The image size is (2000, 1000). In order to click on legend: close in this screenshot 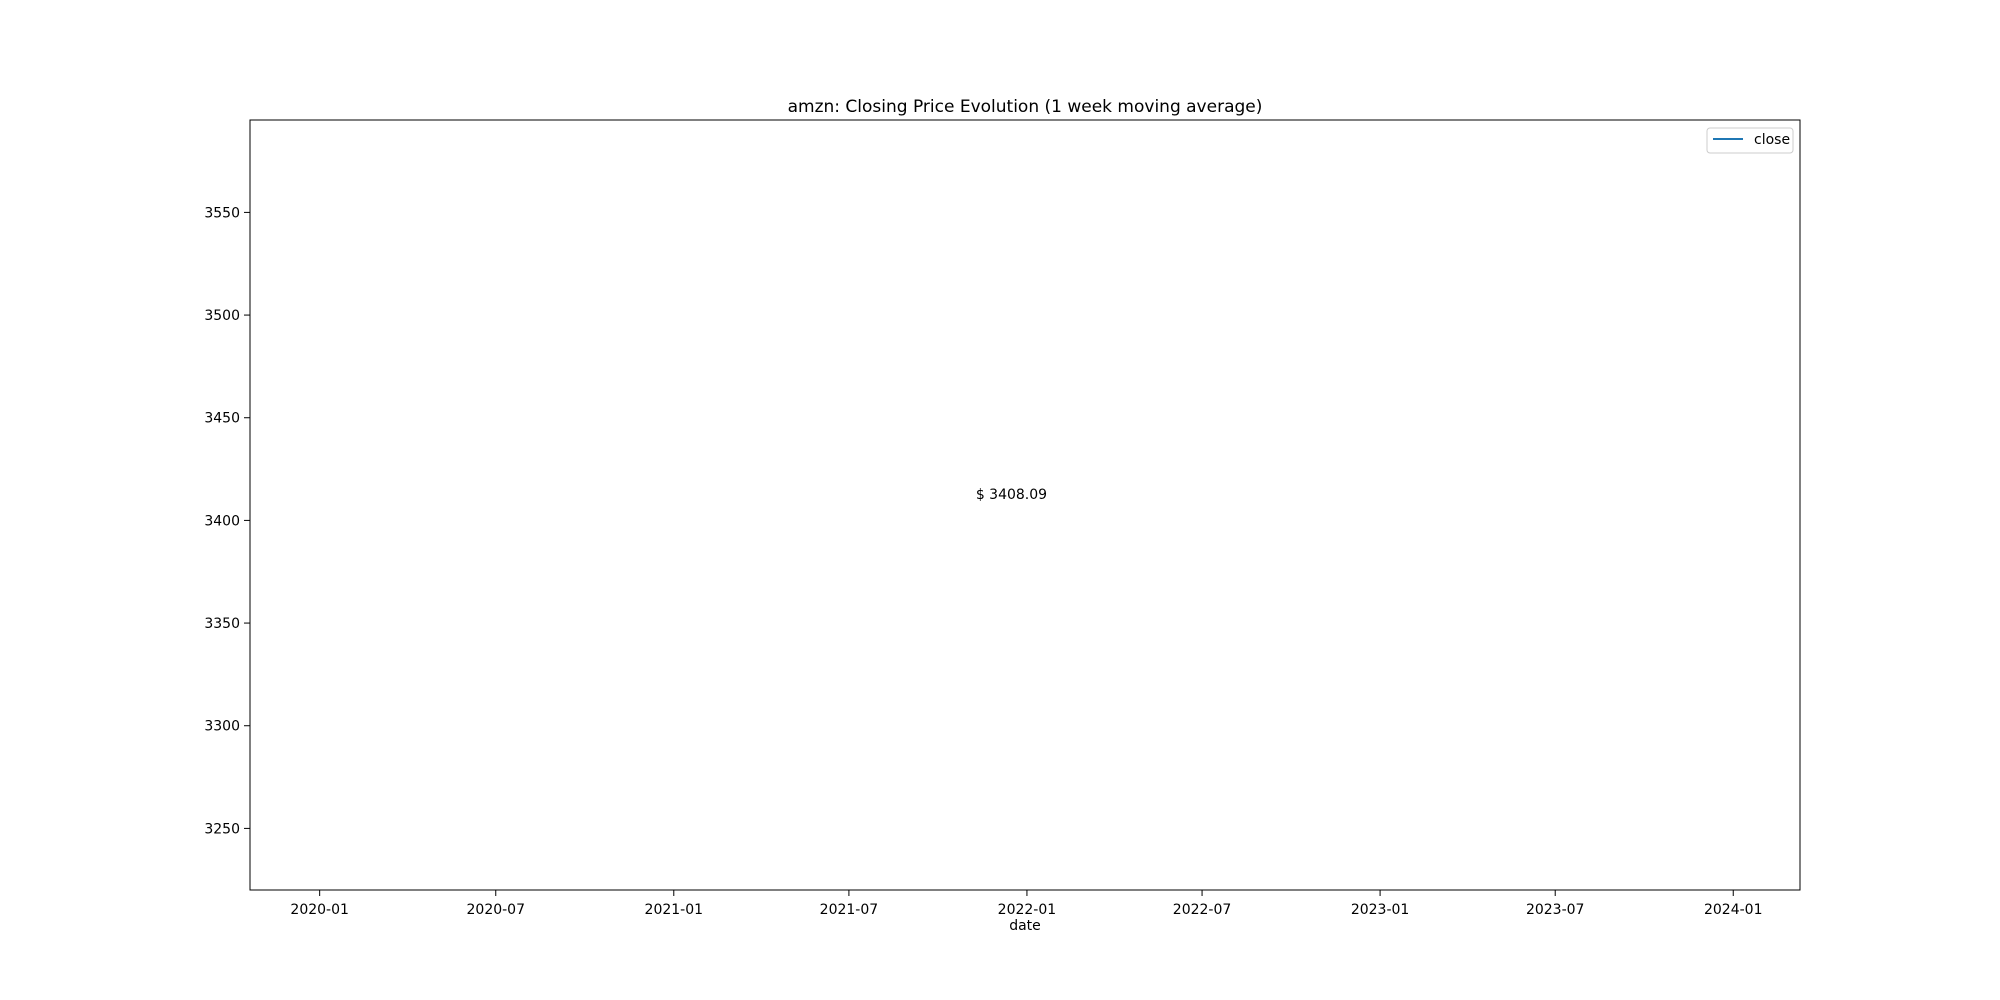, I will do `click(1750, 140)`.